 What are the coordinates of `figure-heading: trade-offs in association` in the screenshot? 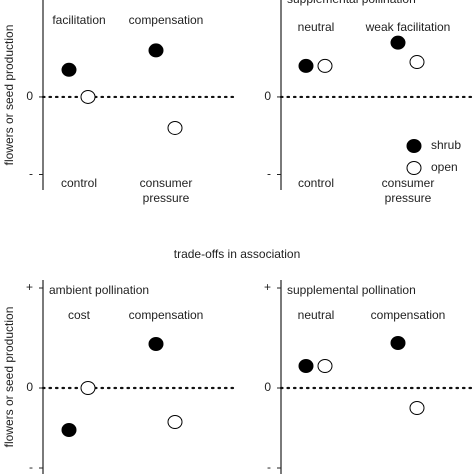 It's located at (237, 254).